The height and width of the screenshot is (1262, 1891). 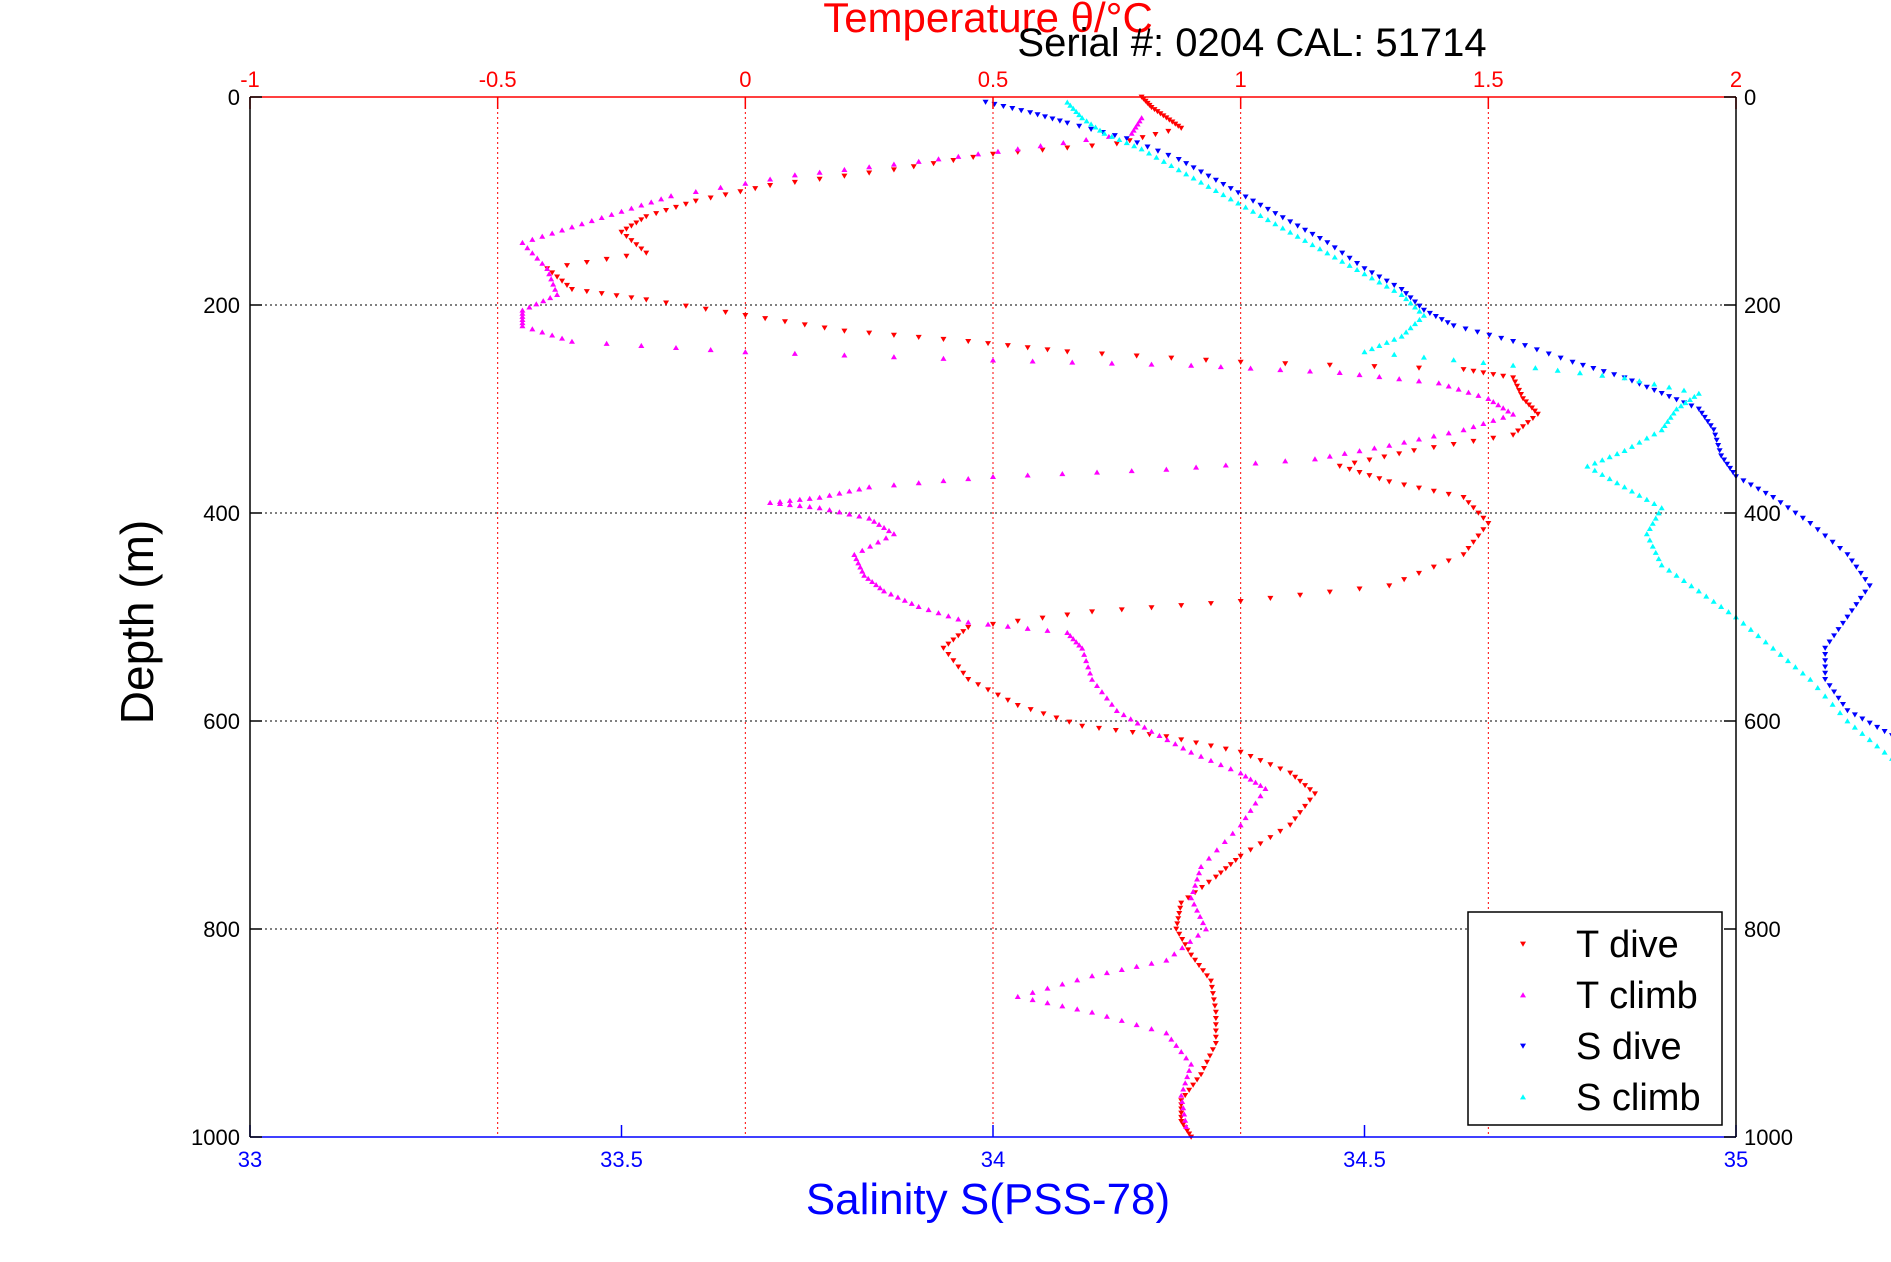 I want to click on left-tick-label: 1000, so click(x=215, y=1137).